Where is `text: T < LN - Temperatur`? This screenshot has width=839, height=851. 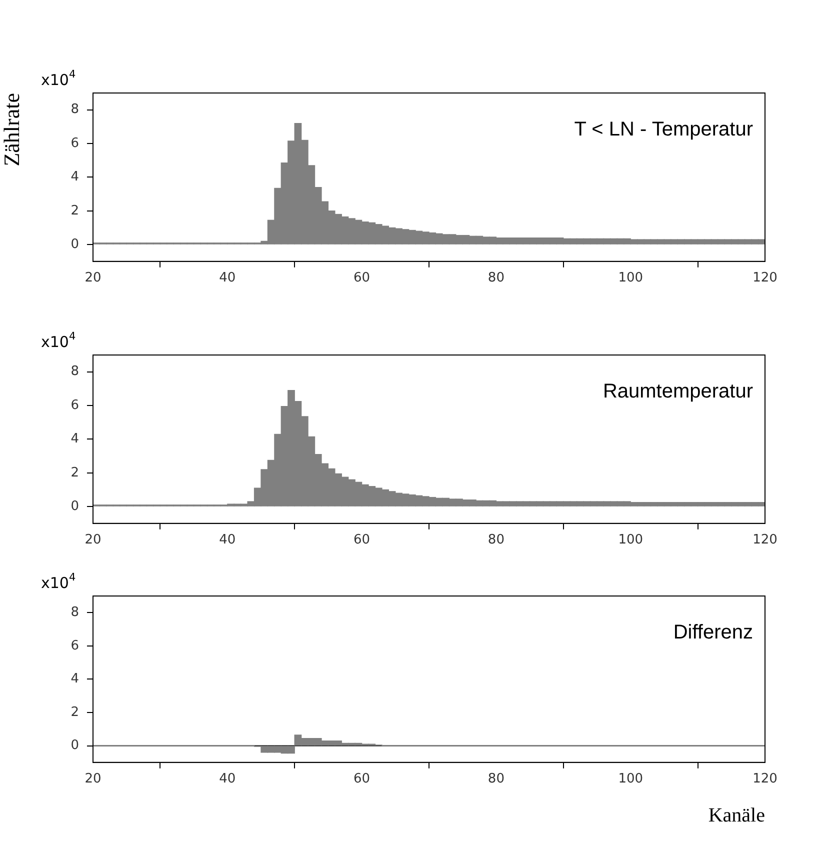 text: T < LN - Temperatur is located at coordinates (664, 129).